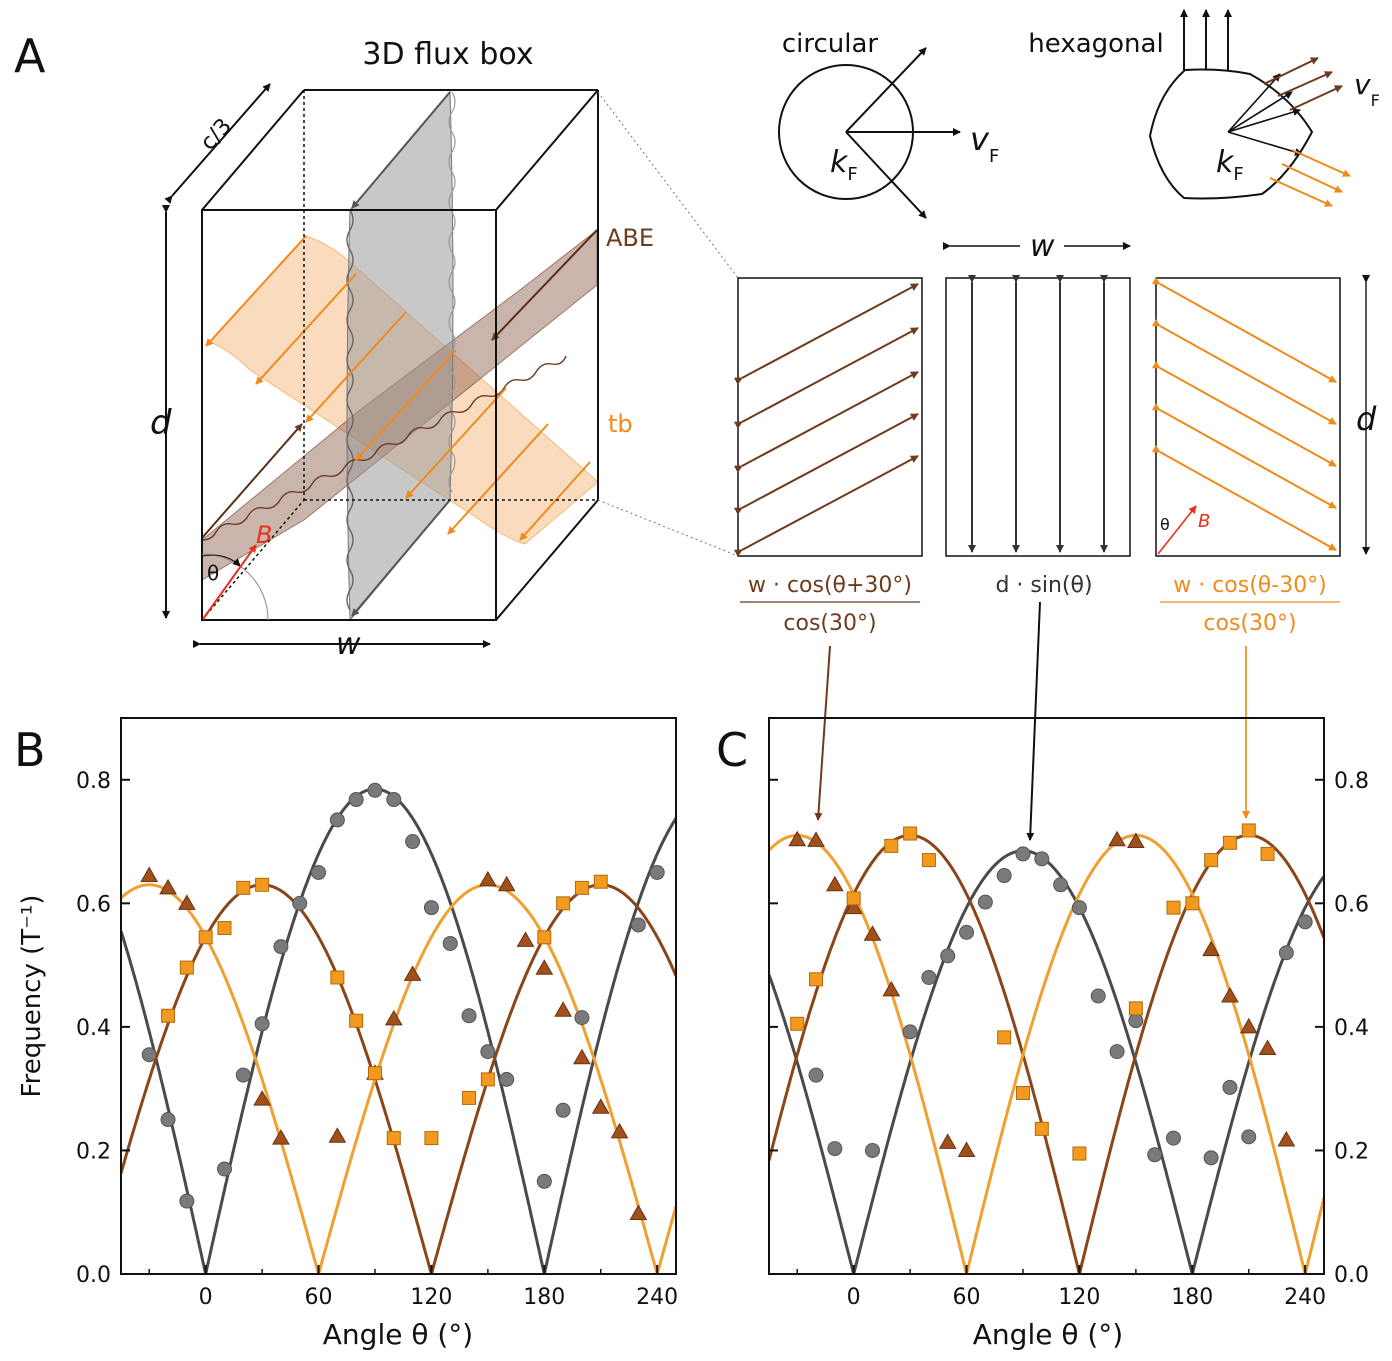  What do you see at coordinates (1042, 246) in the screenshot?
I see `w-label-mid: w` at bounding box center [1042, 246].